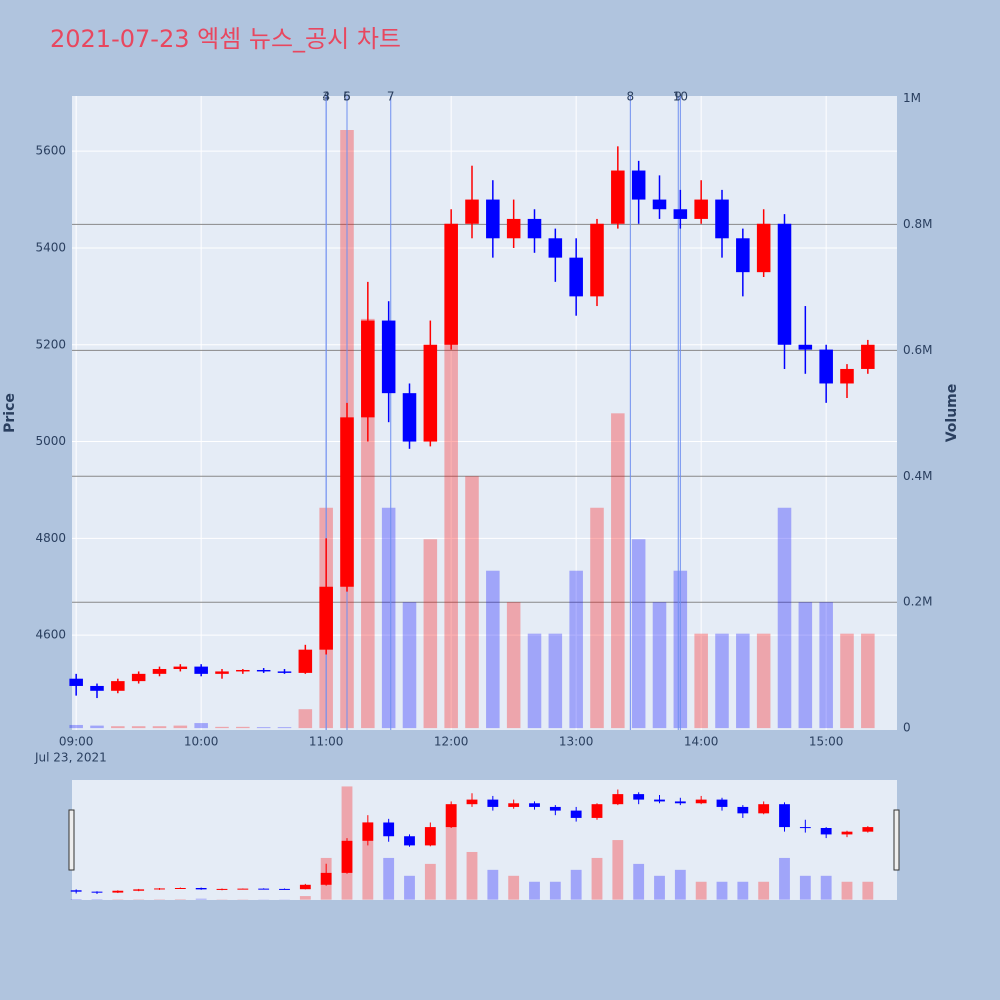 This screenshot has width=1000, height=1000. I want to click on y-tick-label: 4800, so click(50, 538).